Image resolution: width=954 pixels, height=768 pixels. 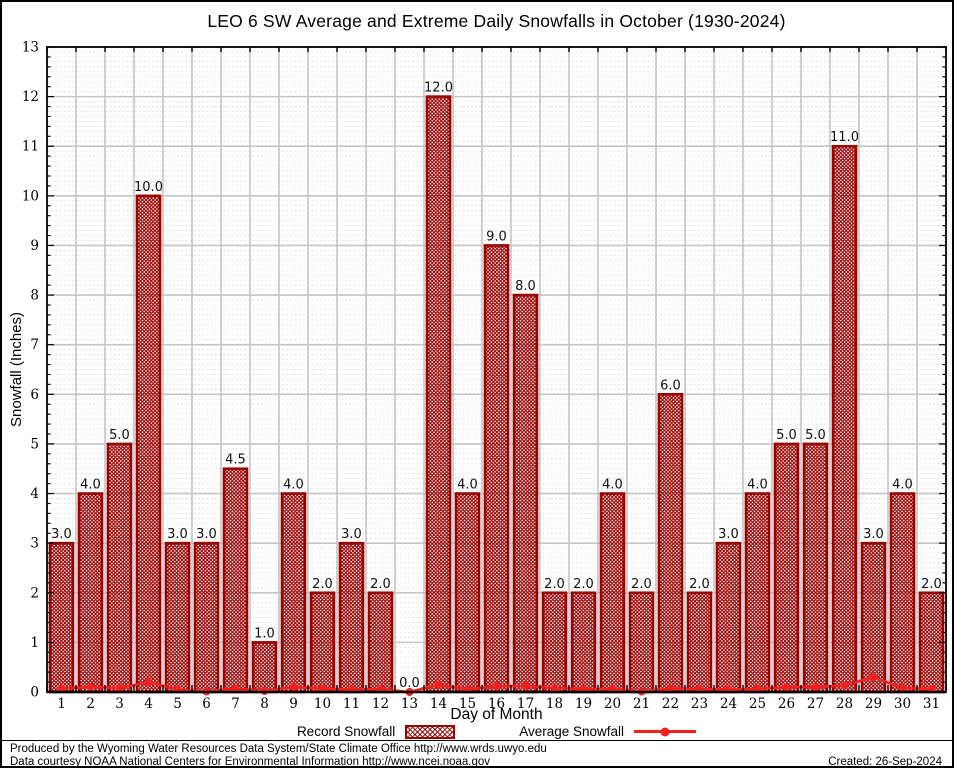 What do you see at coordinates (728, 704) in the screenshot?
I see `x-tick-label: 24` at bounding box center [728, 704].